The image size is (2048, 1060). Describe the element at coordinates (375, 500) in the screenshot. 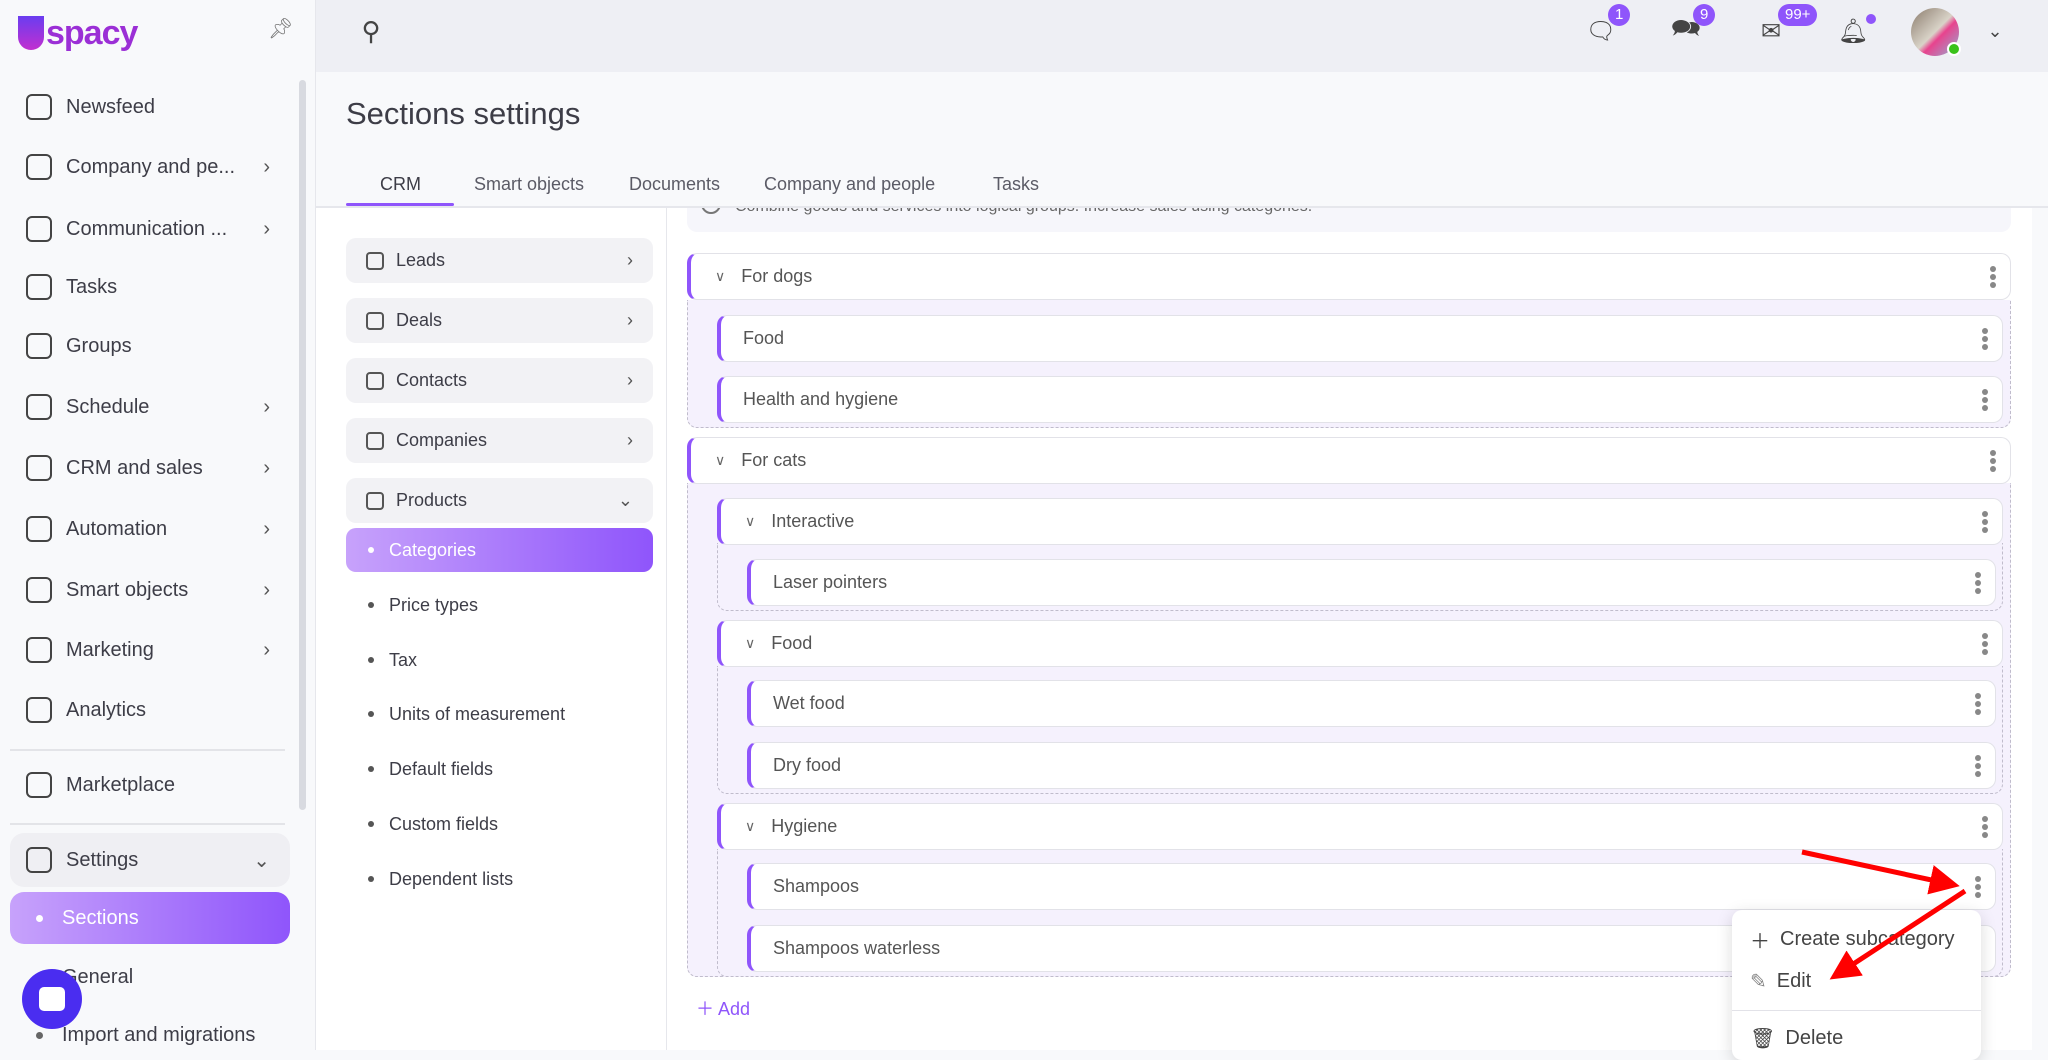

I see `products-icon` at that location.